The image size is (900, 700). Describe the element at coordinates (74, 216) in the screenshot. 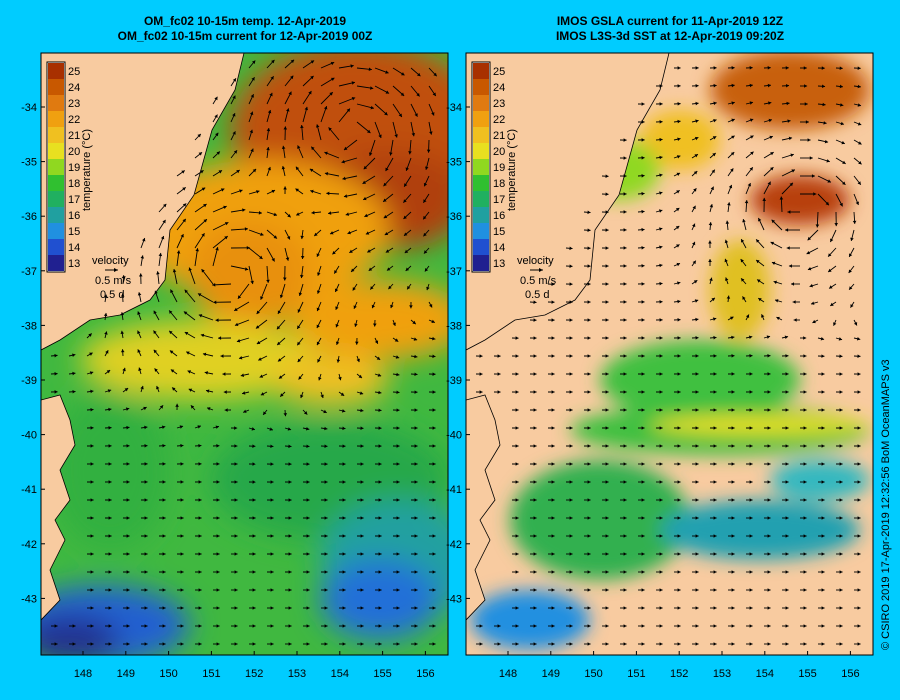

I see `left-colorbar-tick: 16` at that location.